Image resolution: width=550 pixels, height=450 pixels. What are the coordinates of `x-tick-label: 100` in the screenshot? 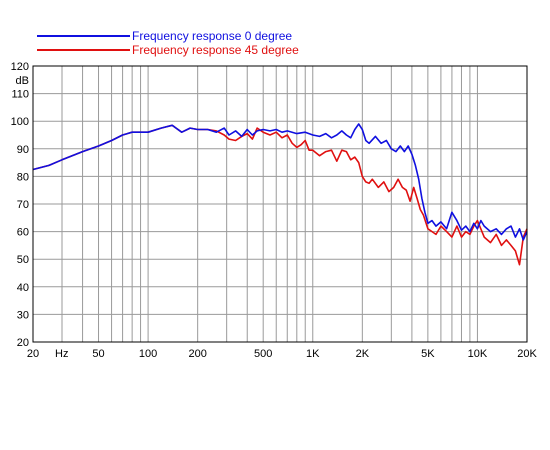 It's located at (148, 354).